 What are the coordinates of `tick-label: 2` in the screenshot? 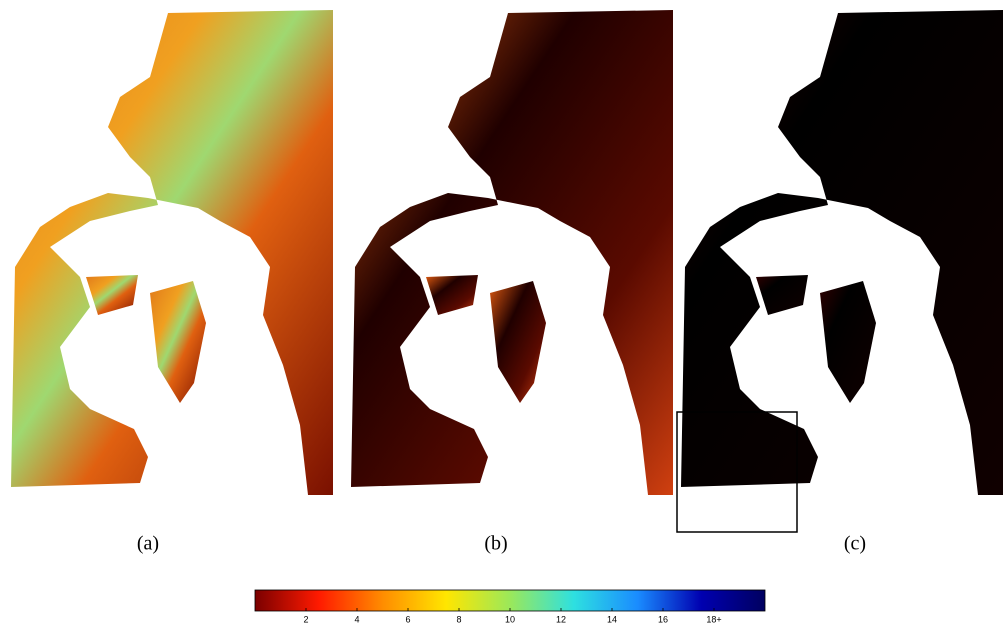 It's located at (305, 619).